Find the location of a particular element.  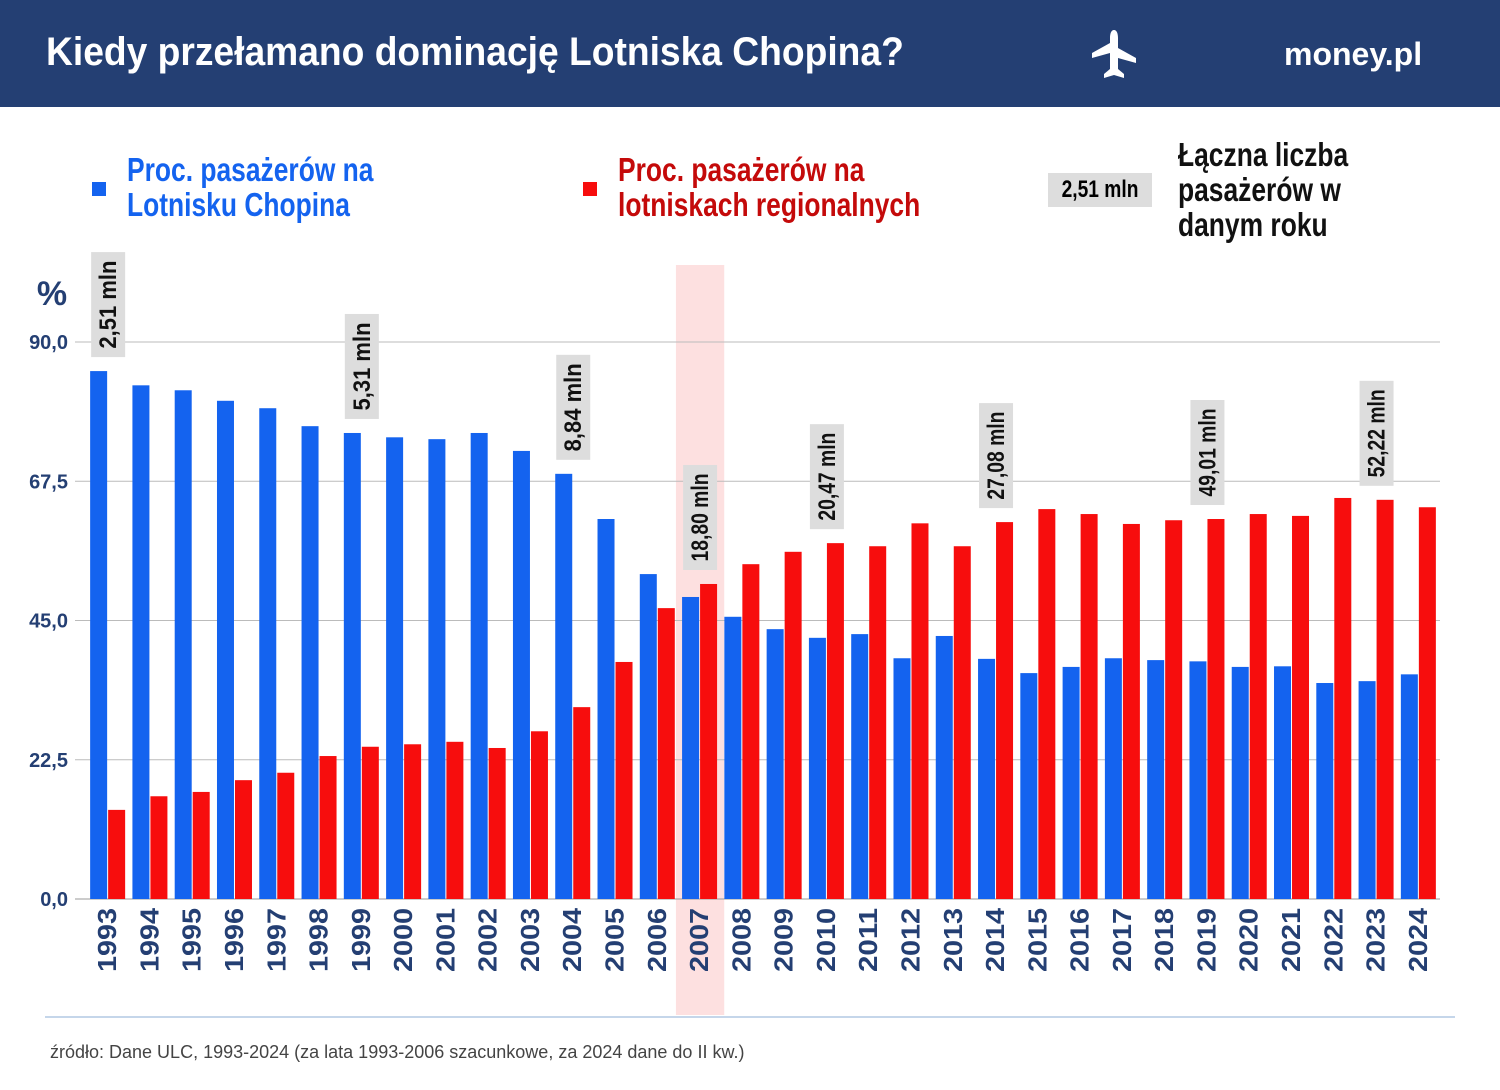

x-tick-label: 2024 is located at coordinates (1418, 939).